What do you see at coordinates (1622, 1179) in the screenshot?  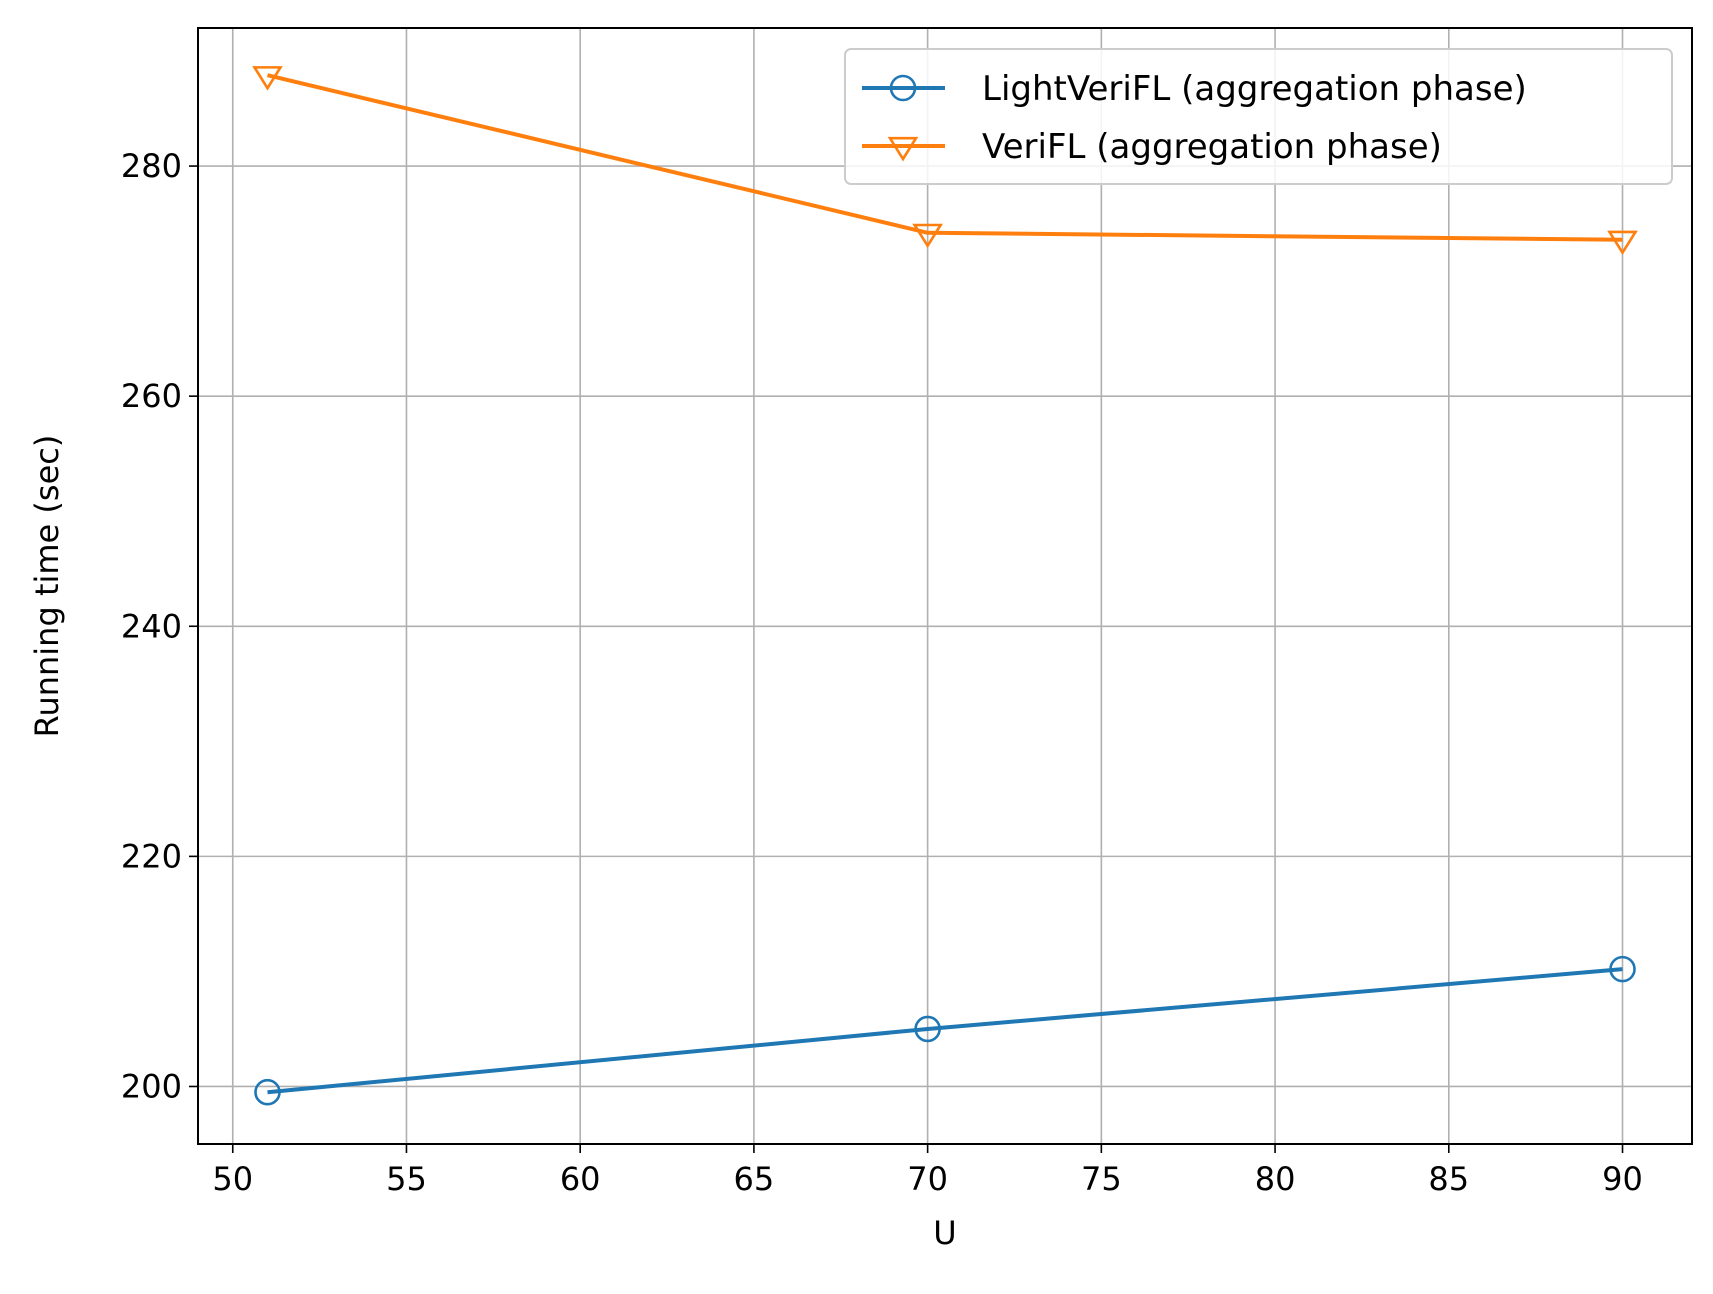 I see `x-tick-label: 90` at bounding box center [1622, 1179].